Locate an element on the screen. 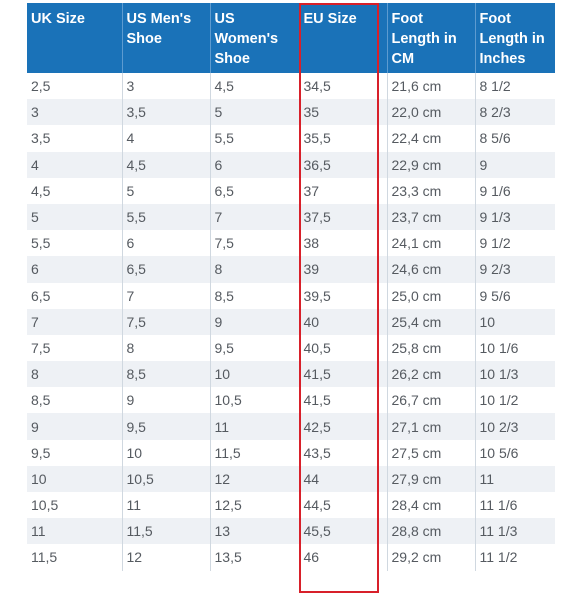  cell-us-womens: 9 is located at coordinates (255, 321).